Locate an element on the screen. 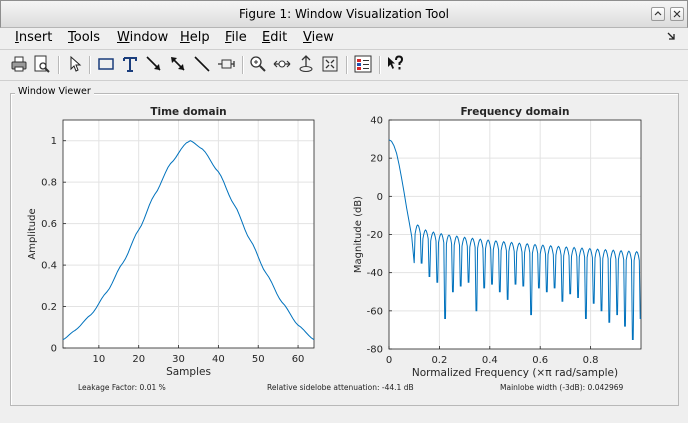  freq-ytick-label: -20 is located at coordinates (375, 235).